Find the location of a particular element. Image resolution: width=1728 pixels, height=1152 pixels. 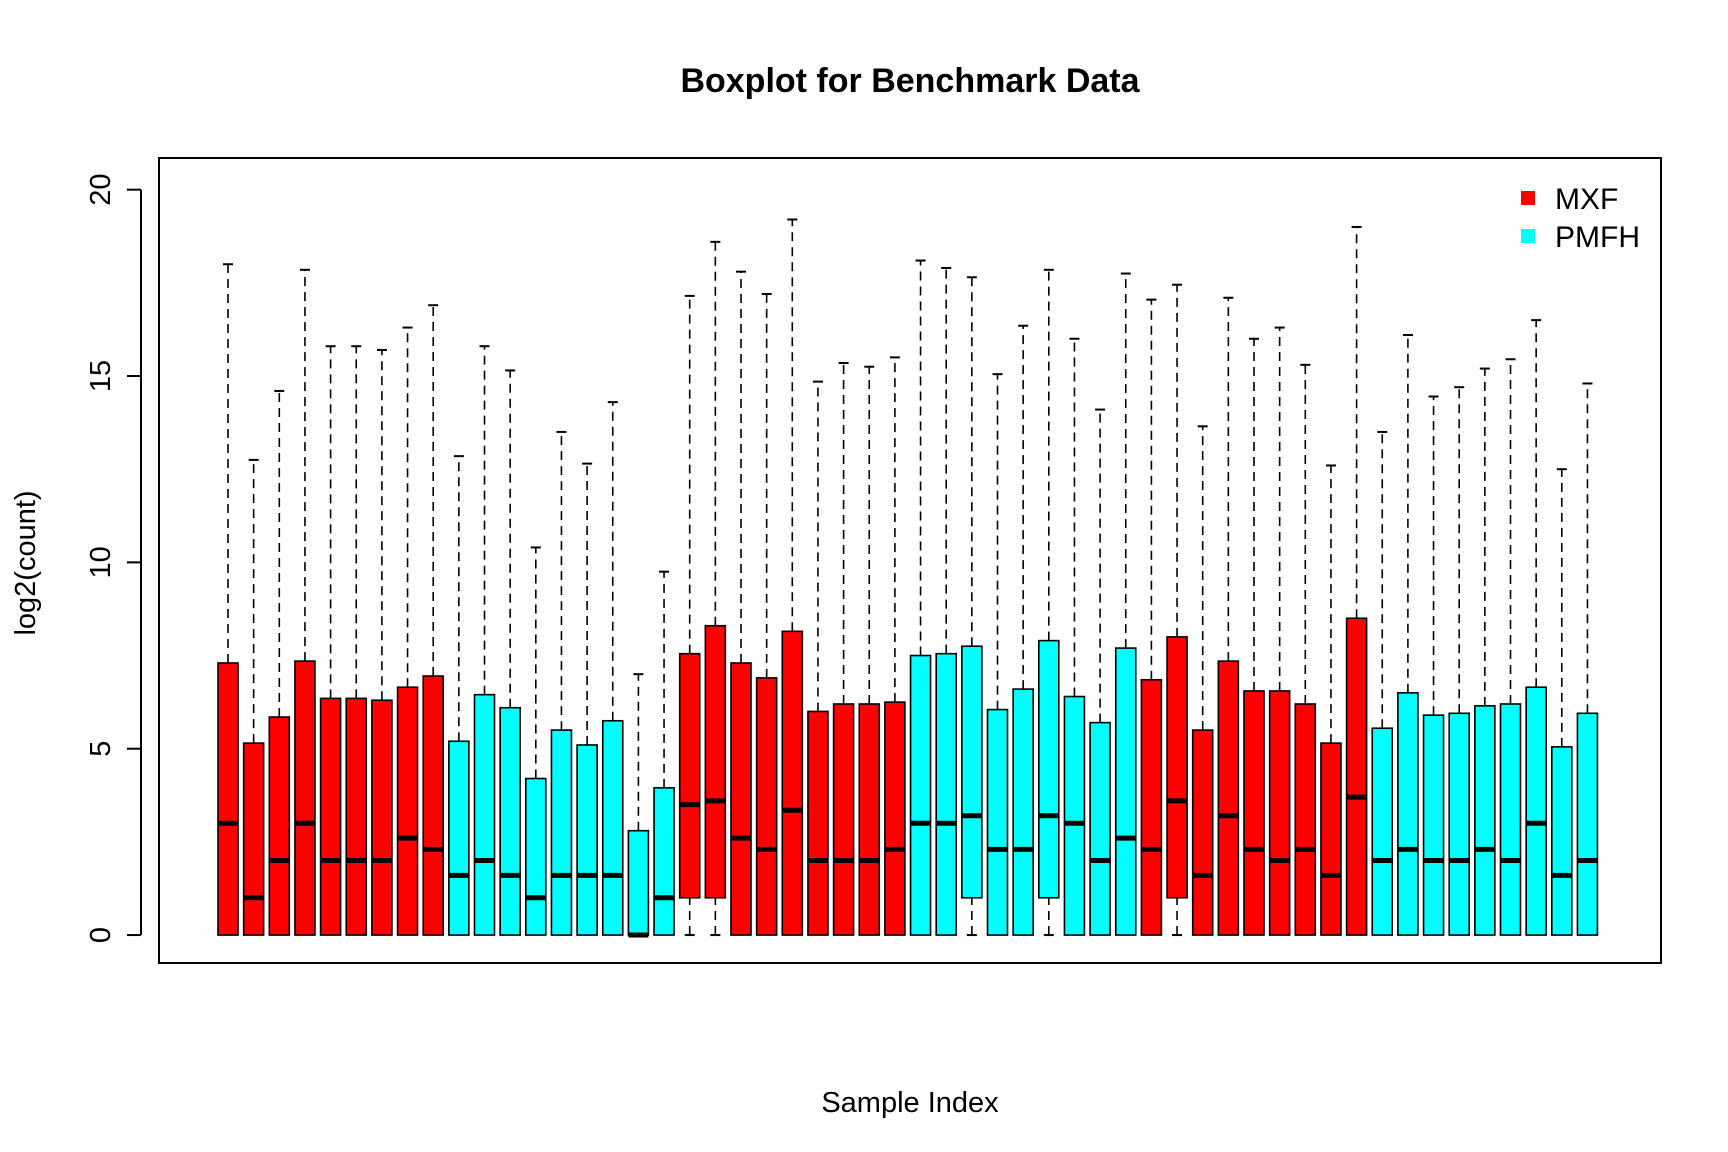

chart-title: Boxplot for Benchmark Data is located at coordinates (910, 81).